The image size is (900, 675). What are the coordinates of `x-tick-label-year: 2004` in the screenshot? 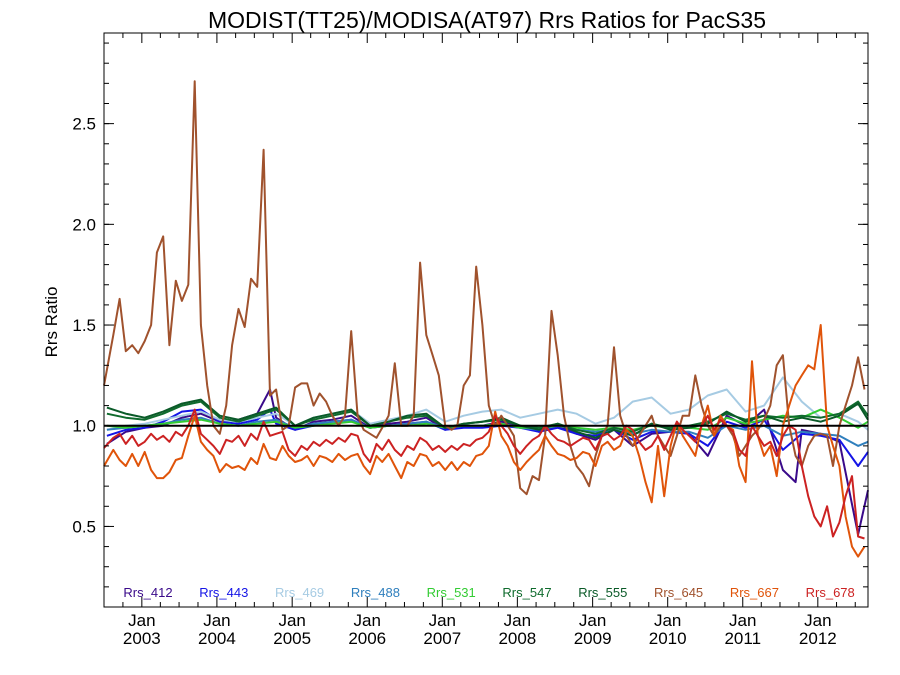 It's located at (217, 638).